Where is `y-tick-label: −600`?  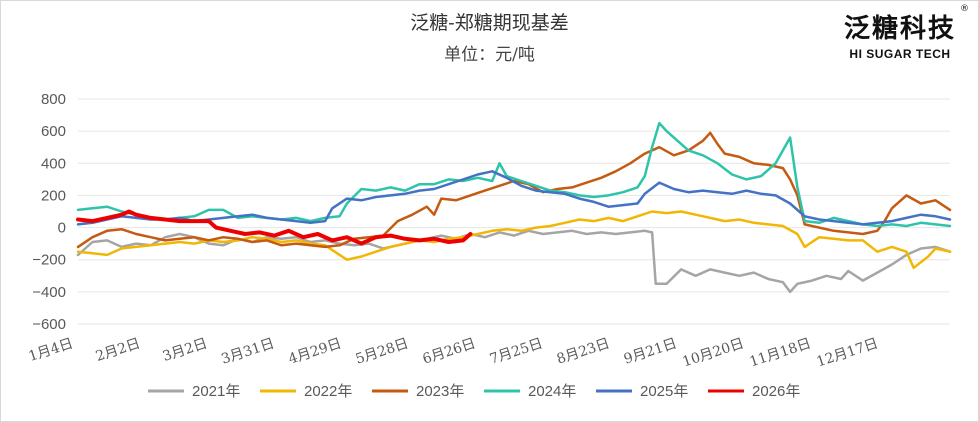 y-tick-label: −600 is located at coordinates (49, 324).